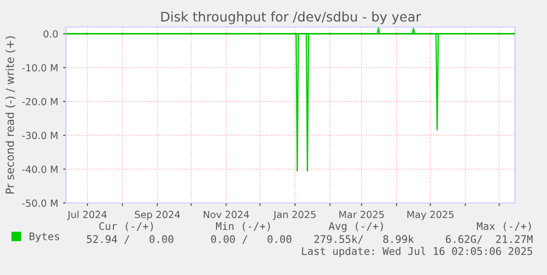 This screenshot has height=275, width=547. I want to click on x-tick-label: Jul 2024, so click(87, 215).